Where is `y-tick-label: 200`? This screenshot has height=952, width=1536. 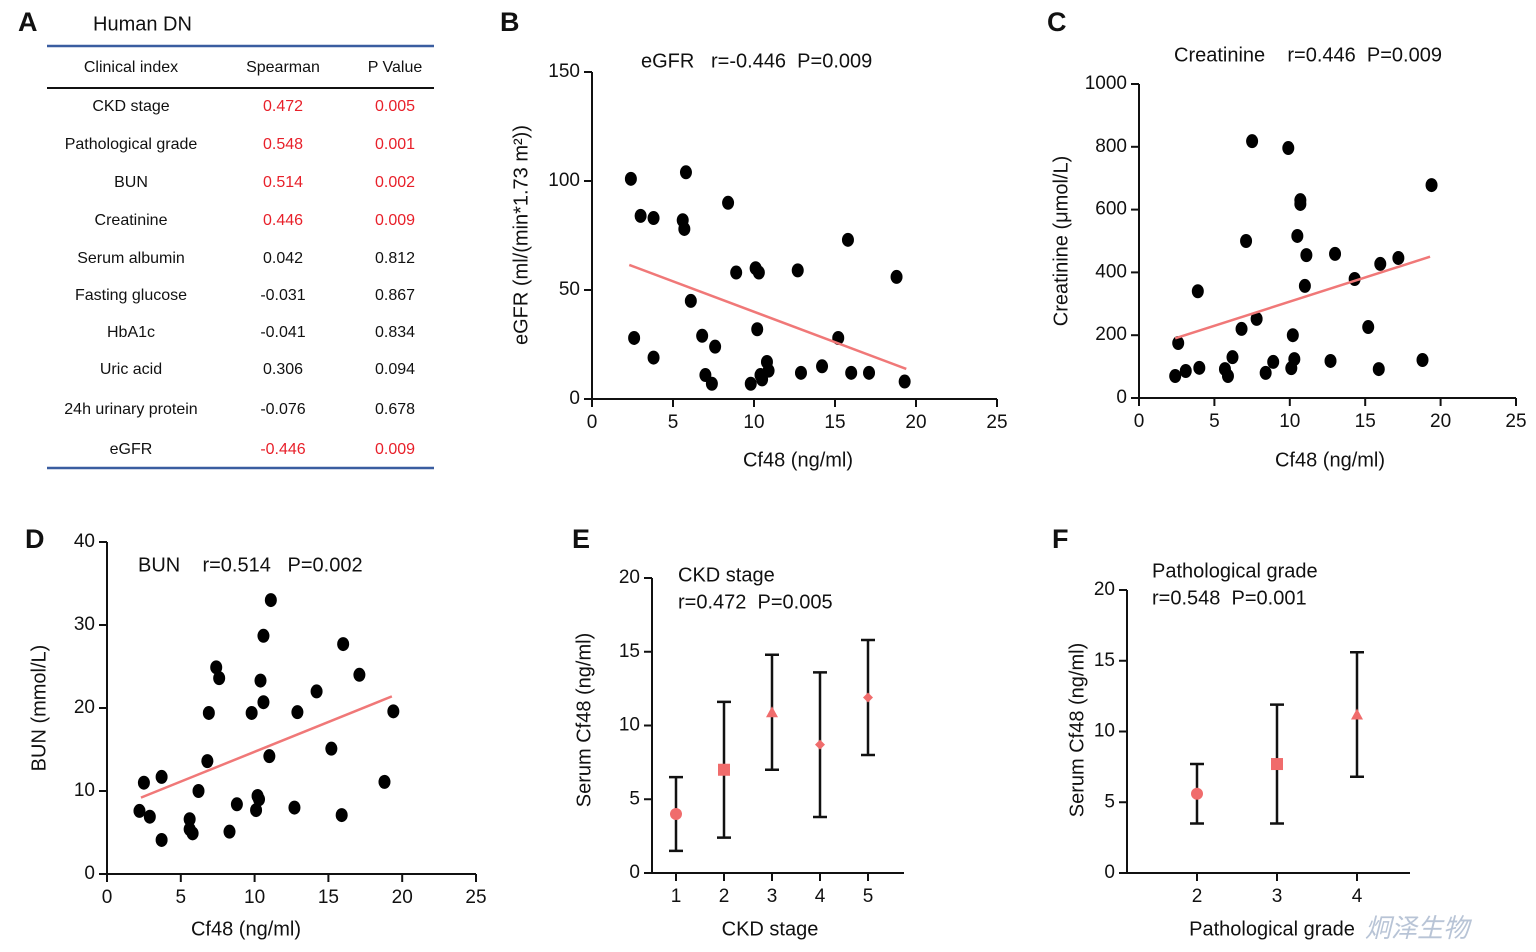
y-tick-label: 200 is located at coordinates (1111, 334).